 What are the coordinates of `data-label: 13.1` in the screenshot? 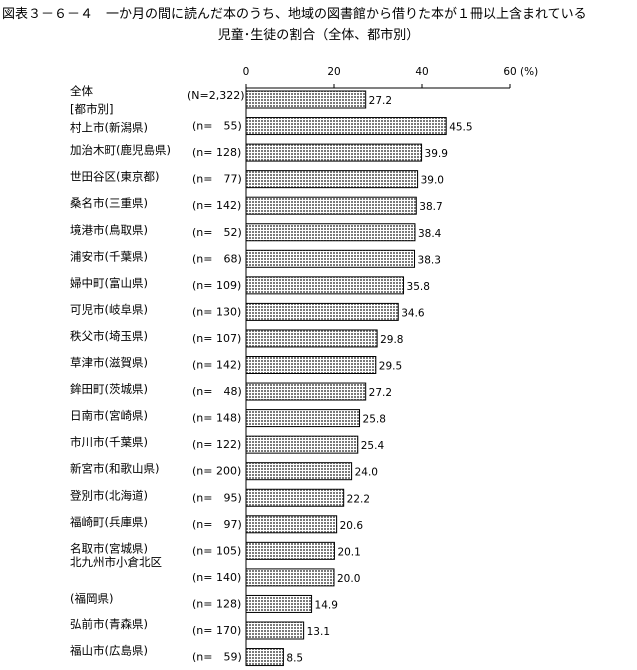 It's located at (318, 632).